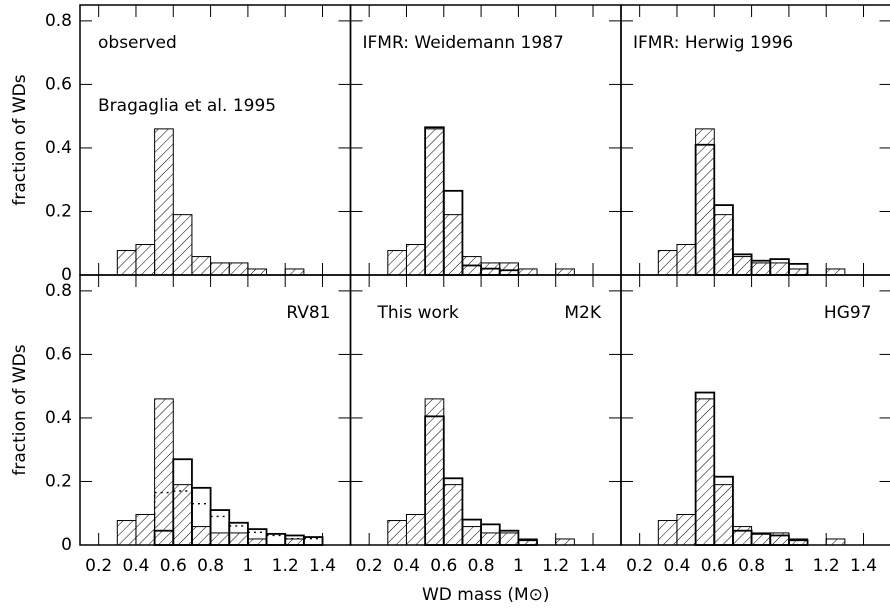  I want to click on panel-label: IFMR: Herwig 1996, so click(713, 43).